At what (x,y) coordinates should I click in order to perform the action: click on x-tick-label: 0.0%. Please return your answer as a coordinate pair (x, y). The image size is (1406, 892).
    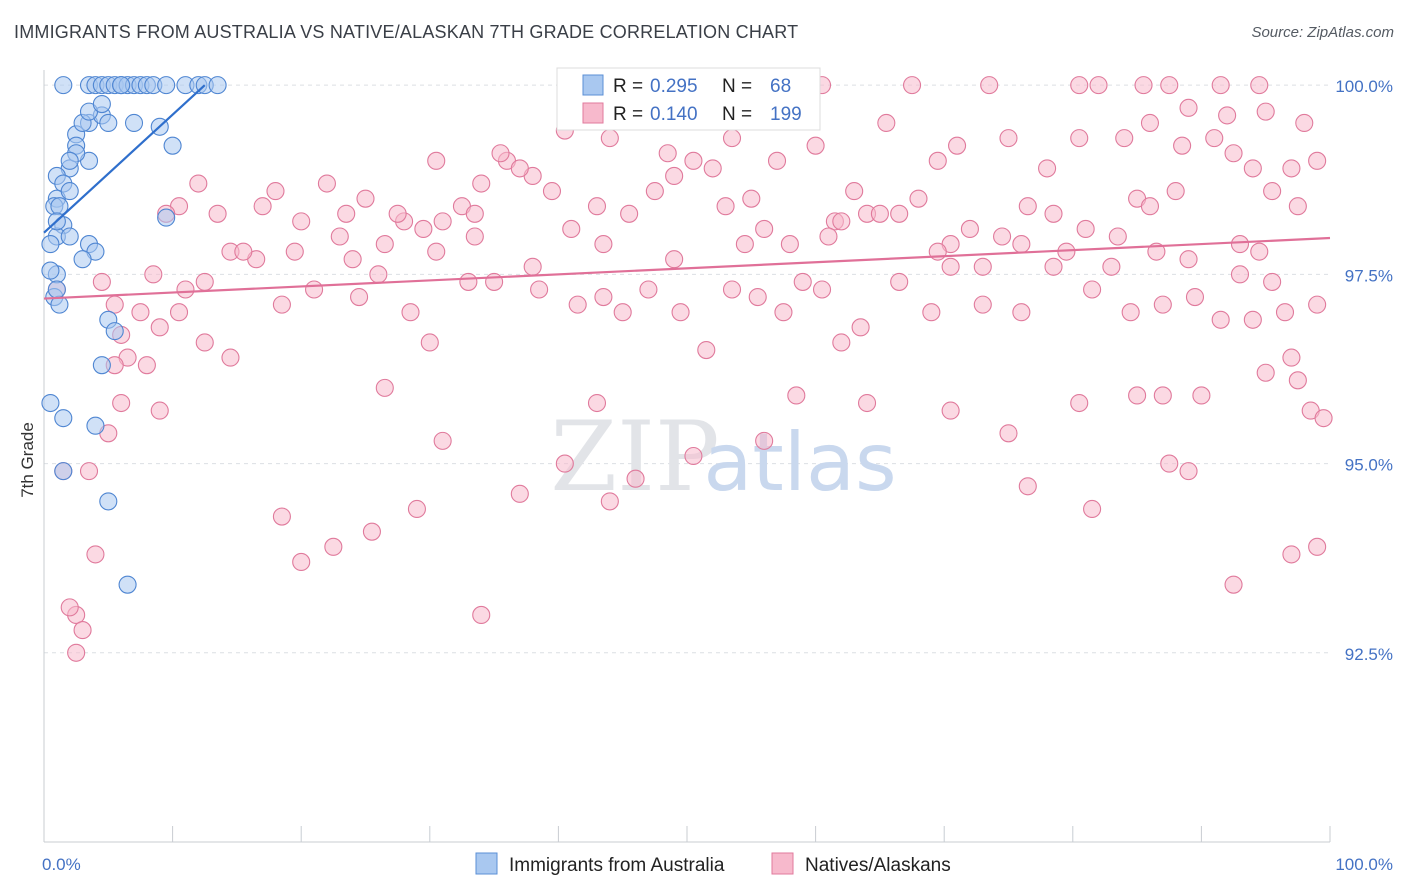
    Looking at the image, I should click on (61, 864).